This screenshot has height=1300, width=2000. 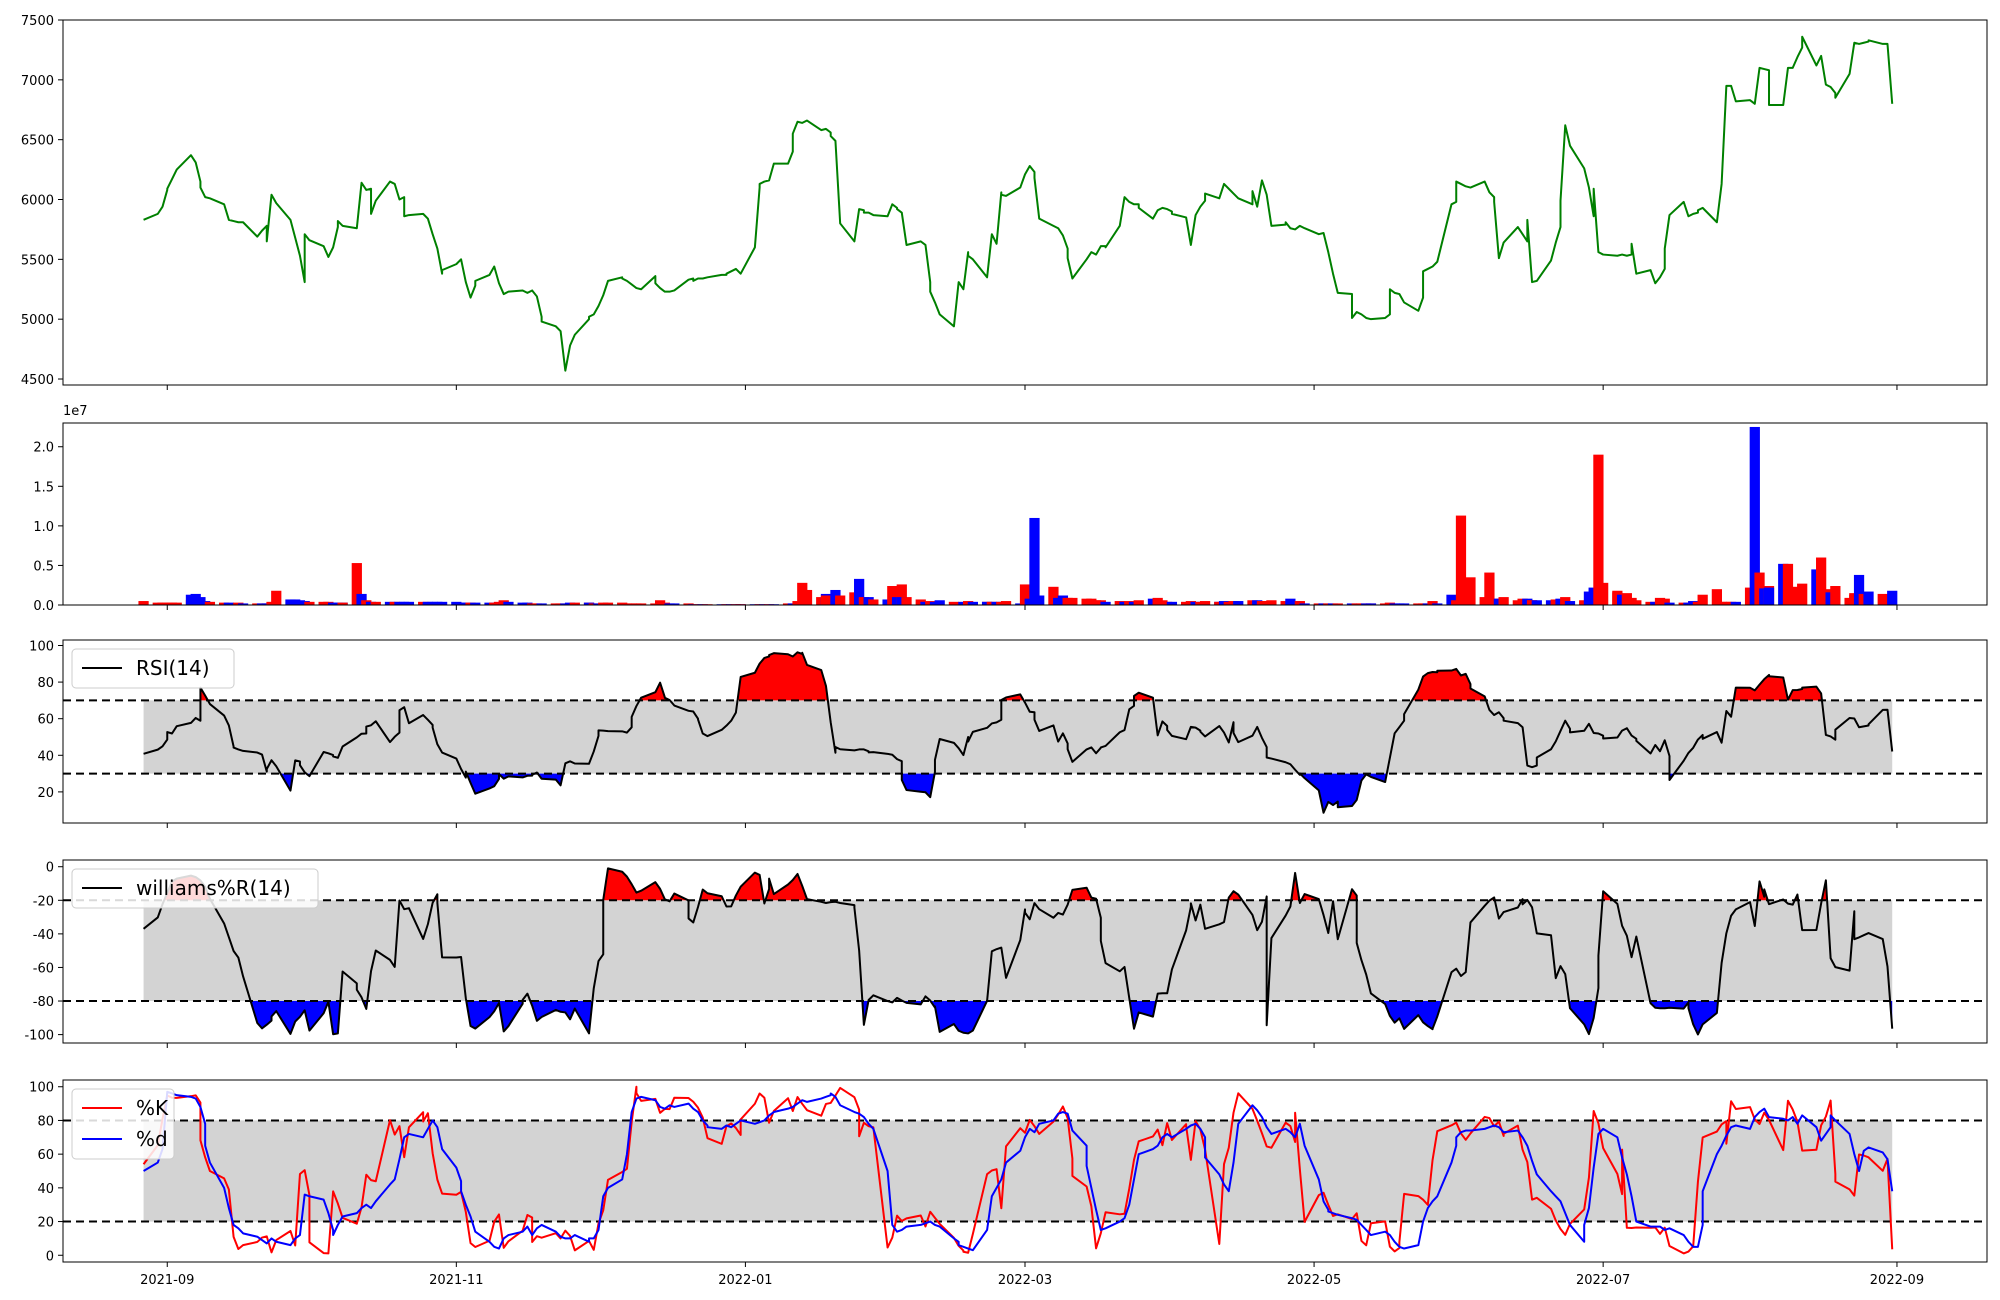 What do you see at coordinates (500, 783) in the screenshot?
I see `rsi-oversold-fill` at bounding box center [500, 783].